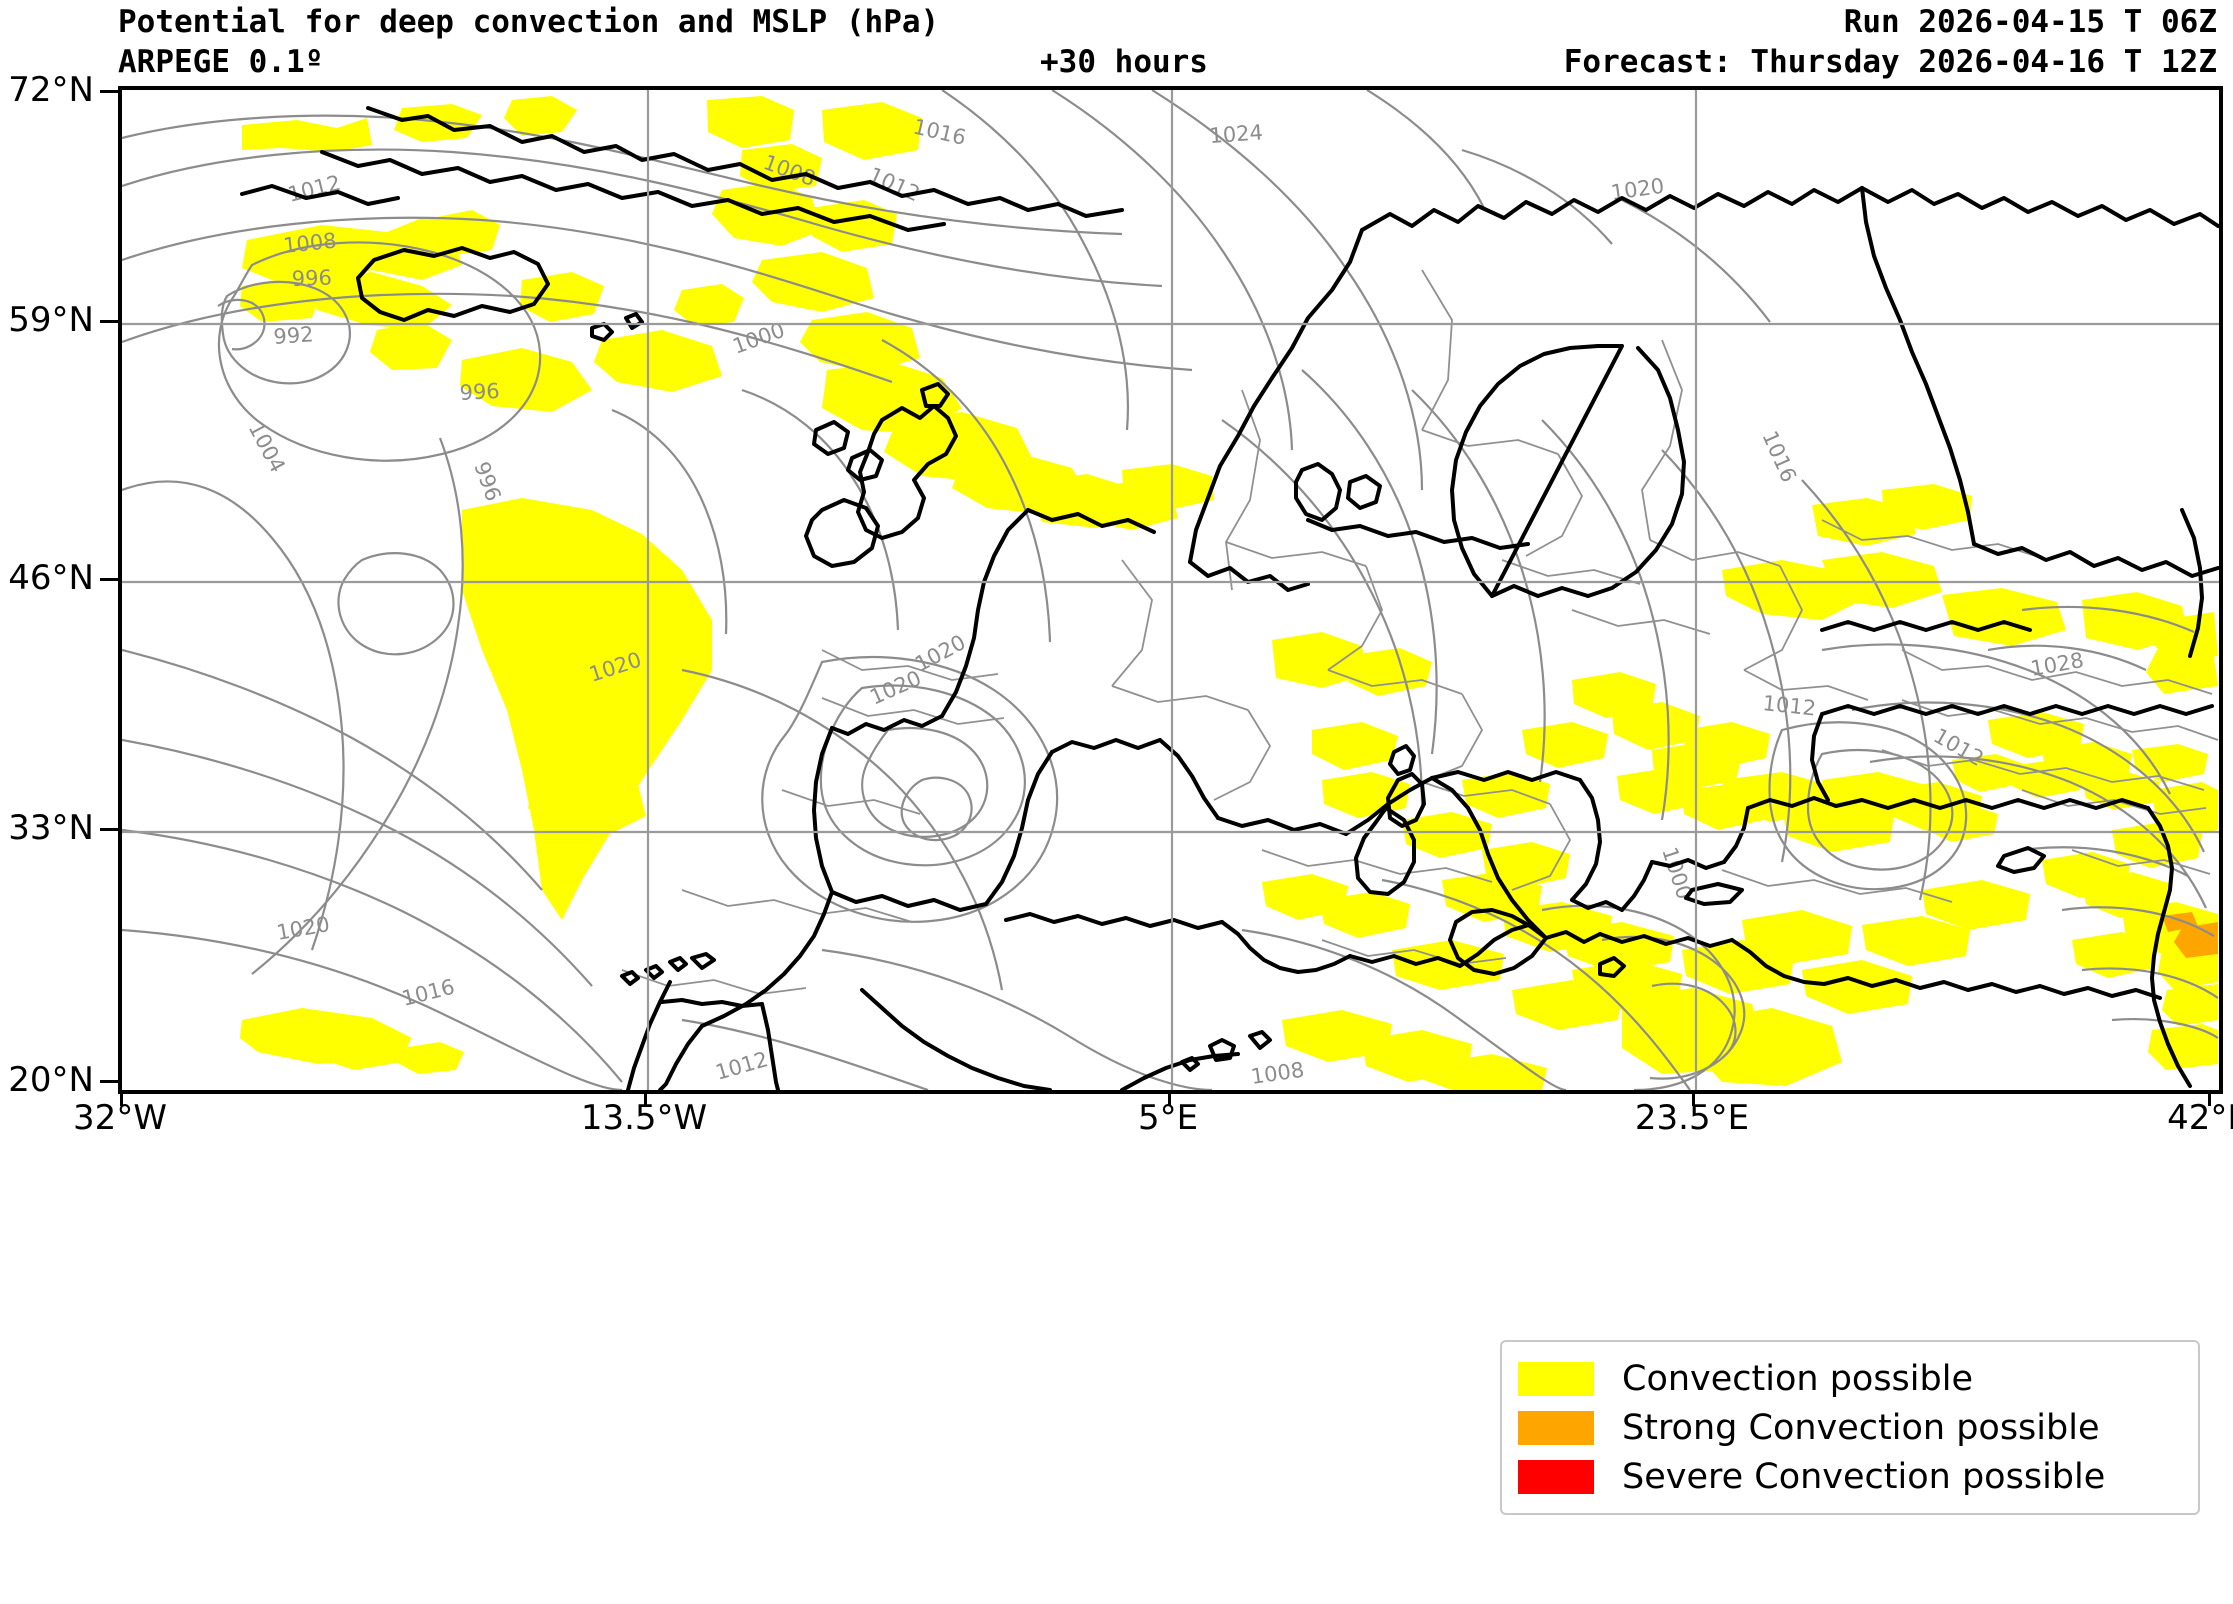 This screenshot has height=1604, width=2233. What do you see at coordinates (1890, 62) in the screenshot?
I see `forecast-valid-label: Forecast: Thursday 2026-04-16 T 12Z` at bounding box center [1890, 62].